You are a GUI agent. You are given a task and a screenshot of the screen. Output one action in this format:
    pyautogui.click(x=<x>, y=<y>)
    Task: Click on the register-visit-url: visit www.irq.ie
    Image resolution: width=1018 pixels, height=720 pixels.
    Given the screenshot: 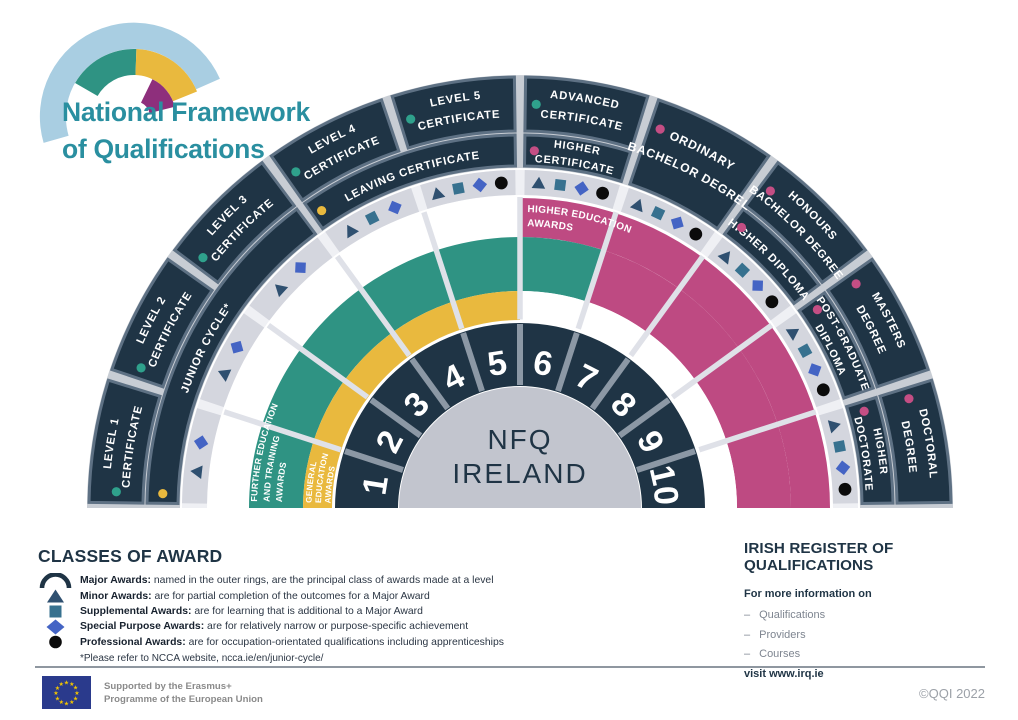 What is the action you would take?
    pyautogui.click(x=784, y=673)
    